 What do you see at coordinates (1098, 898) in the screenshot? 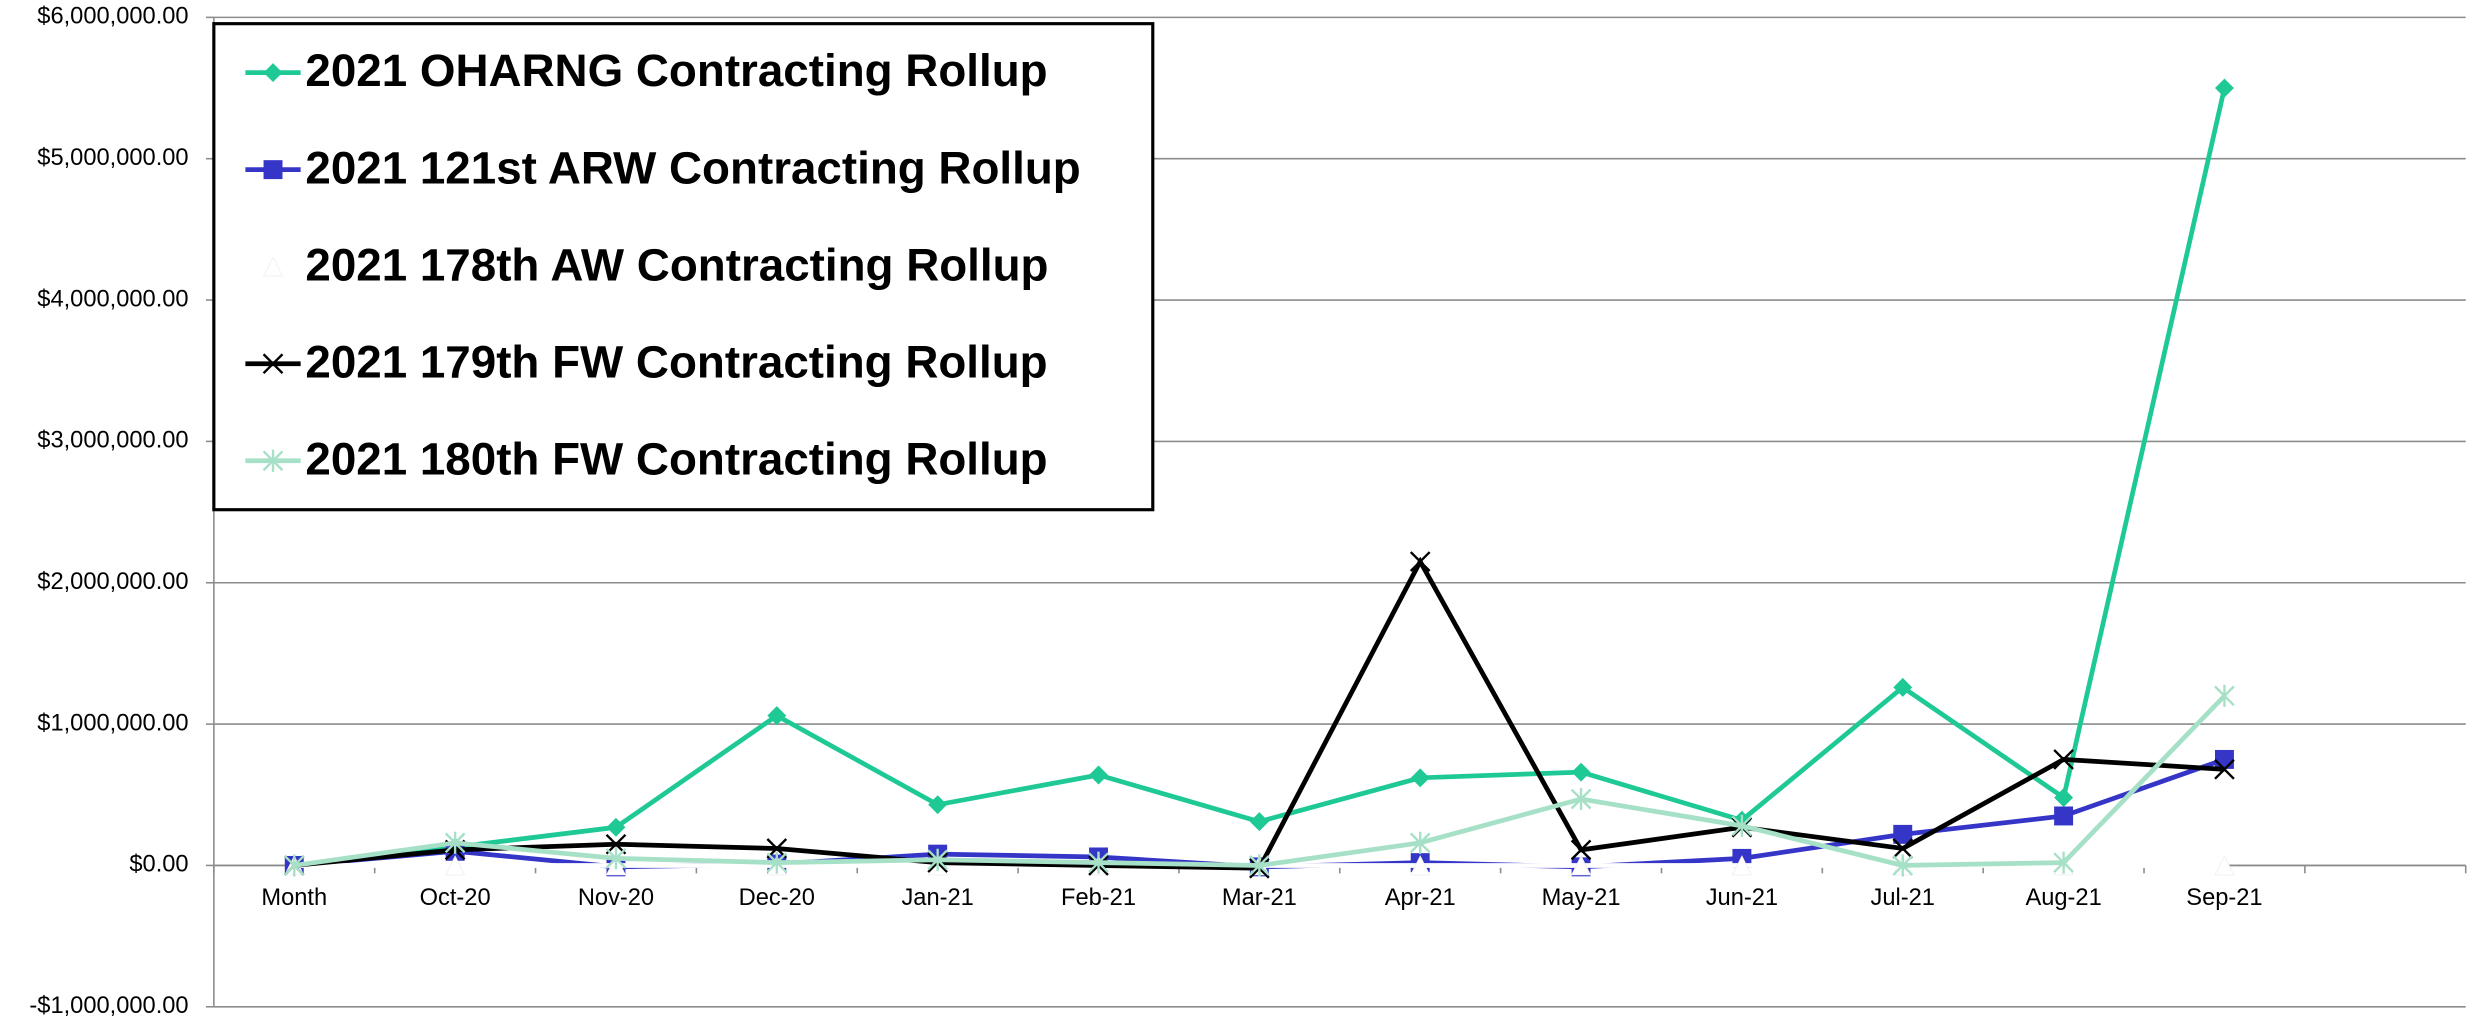
I see `x-tick-label: Feb-21` at bounding box center [1098, 898].